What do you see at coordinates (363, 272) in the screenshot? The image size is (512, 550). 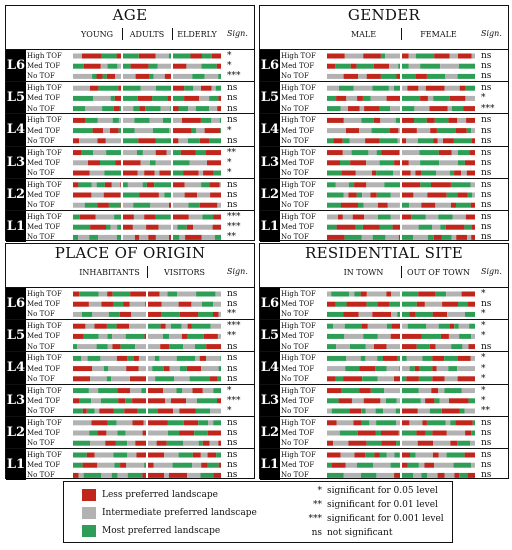 I see `group-header: IN TOWN` at bounding box center [363, 272].